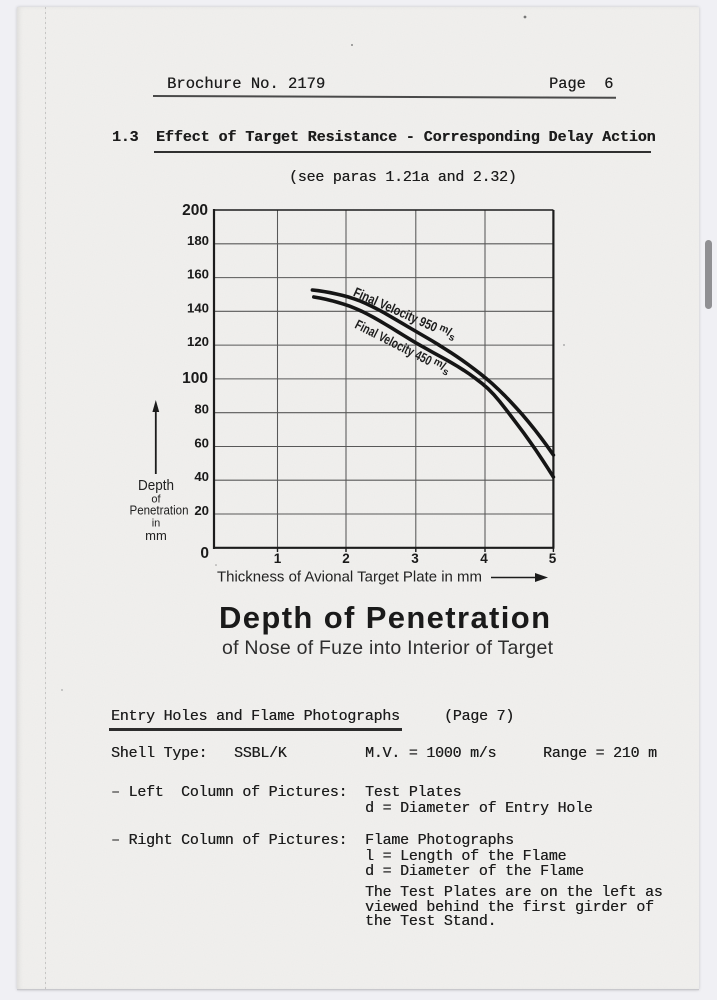 The width and height of the screenshot is (717, 1000). I want to click on svg-text: 40, so click(201, 476).